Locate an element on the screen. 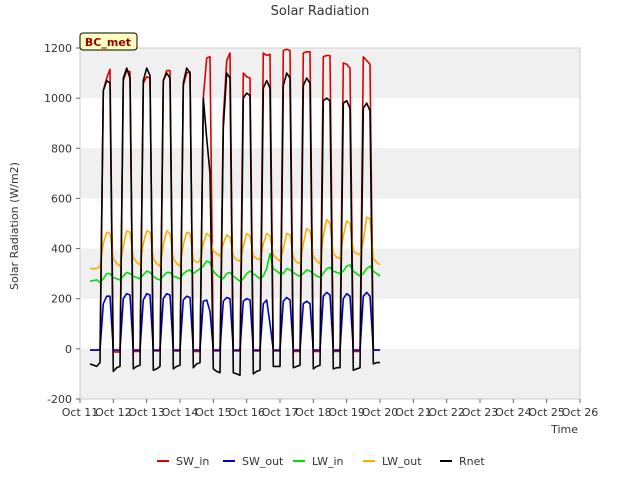 The width and height of the screenshot is (640, 484). station-badge-box is located at coordinates (108, 41).